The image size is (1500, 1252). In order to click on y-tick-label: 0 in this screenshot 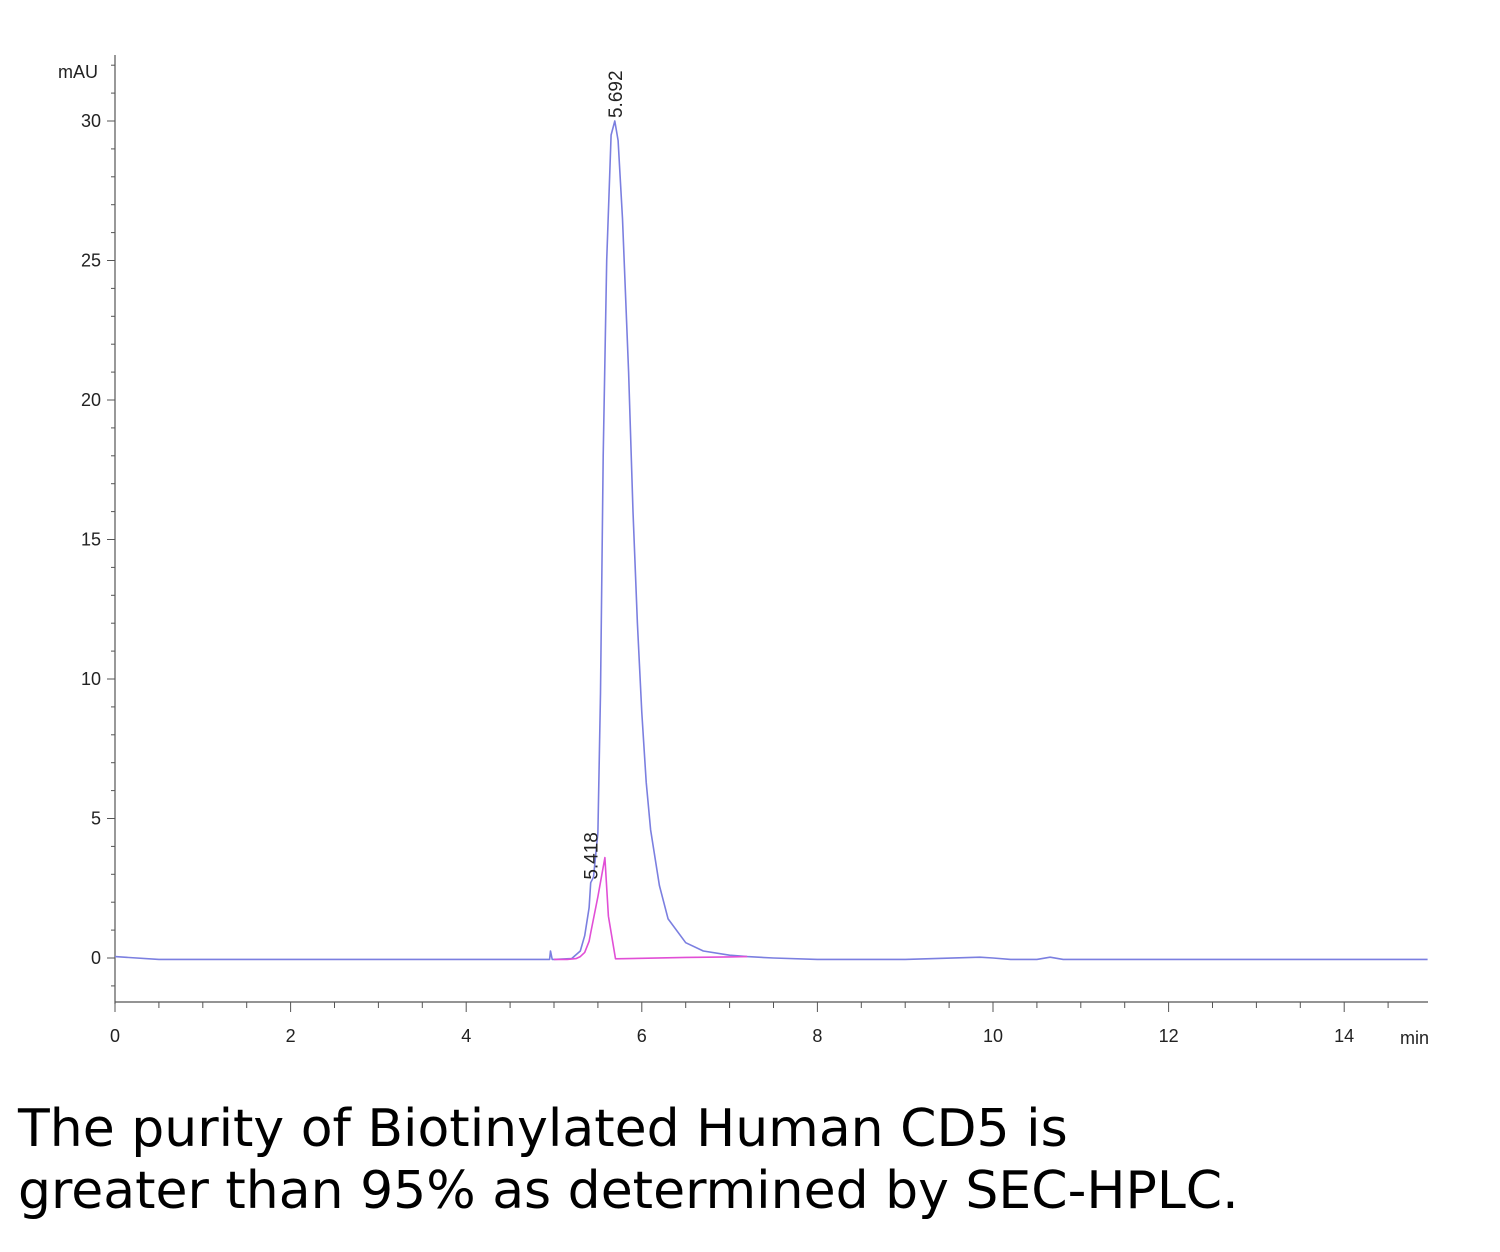, I will do `click(96, 958)`.